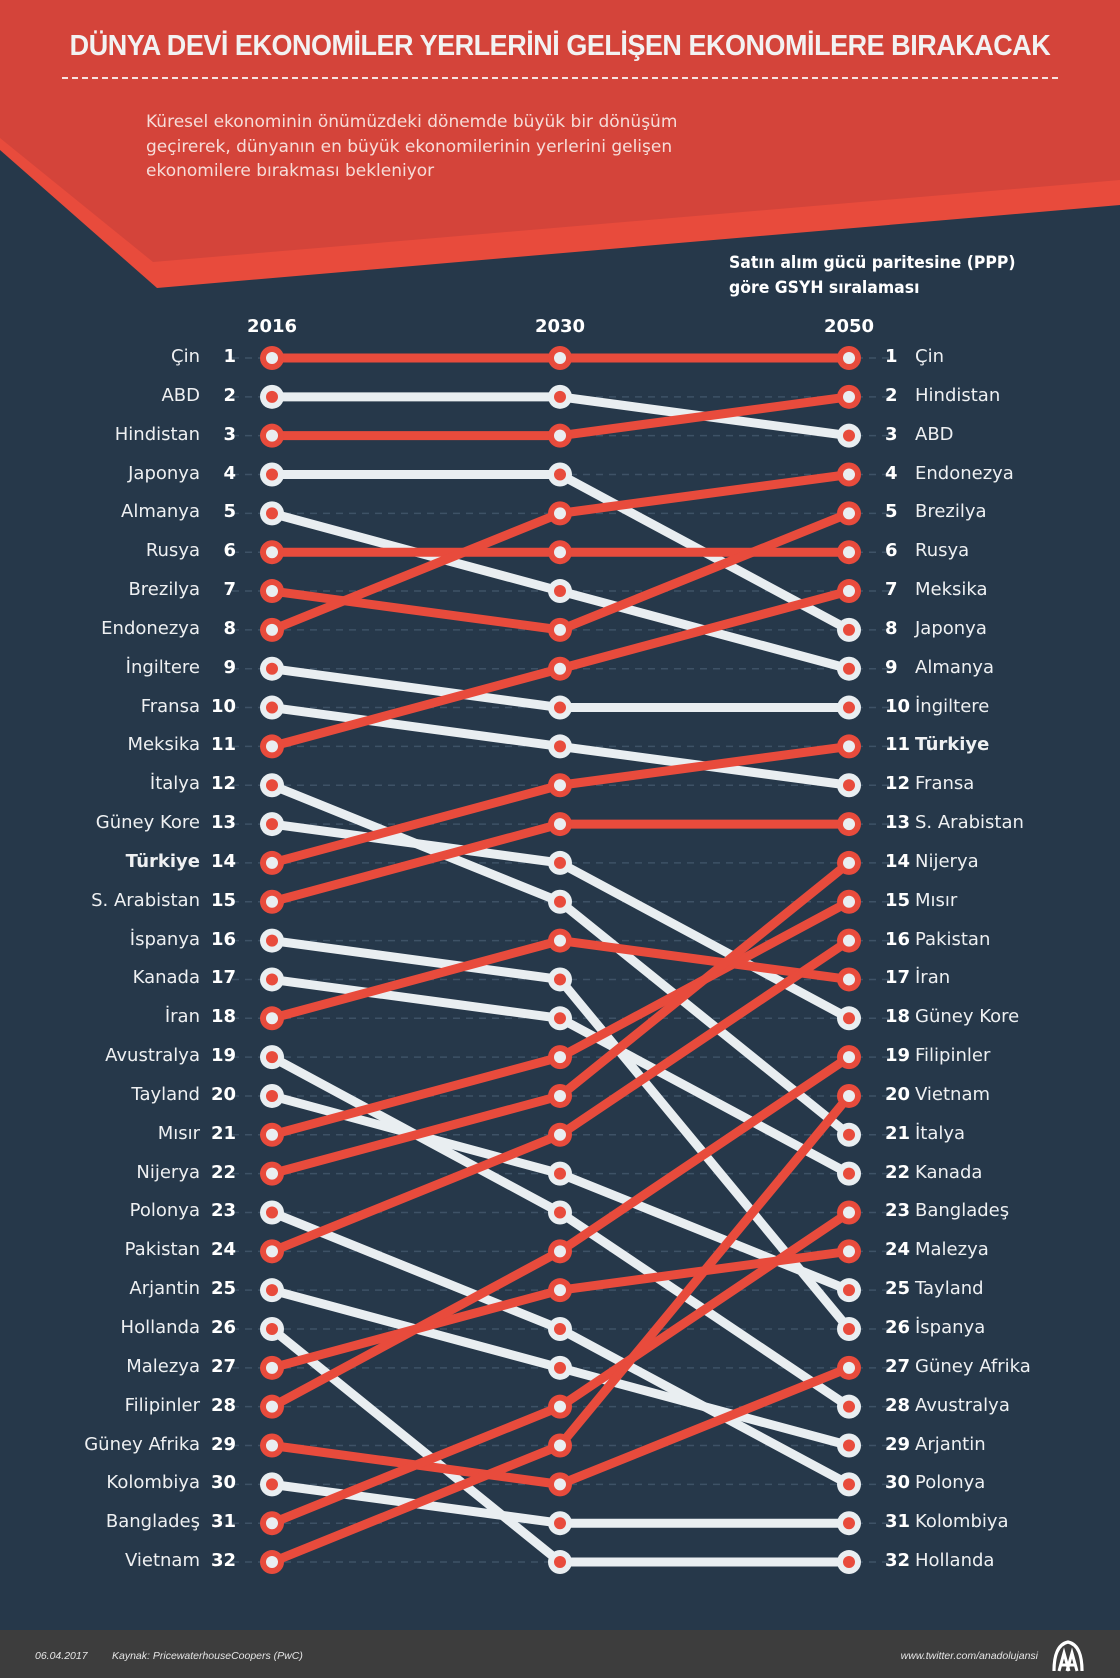 The image size is (1120, 1678). I want to click on right-country-label: Tayland, so click(949, 1289).